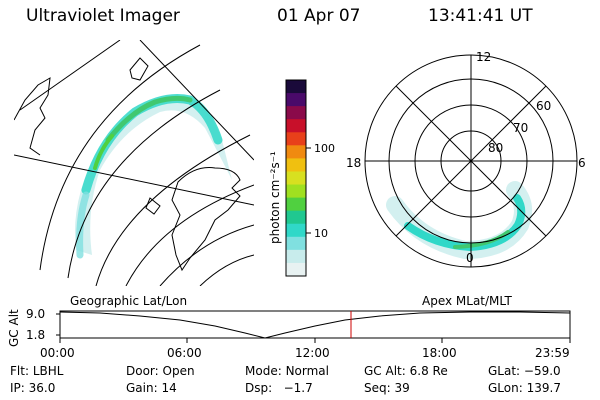 This screenshot has width=600, height=400. I want to click on strip-y-tick-9: 9.0, so click(35, 314).